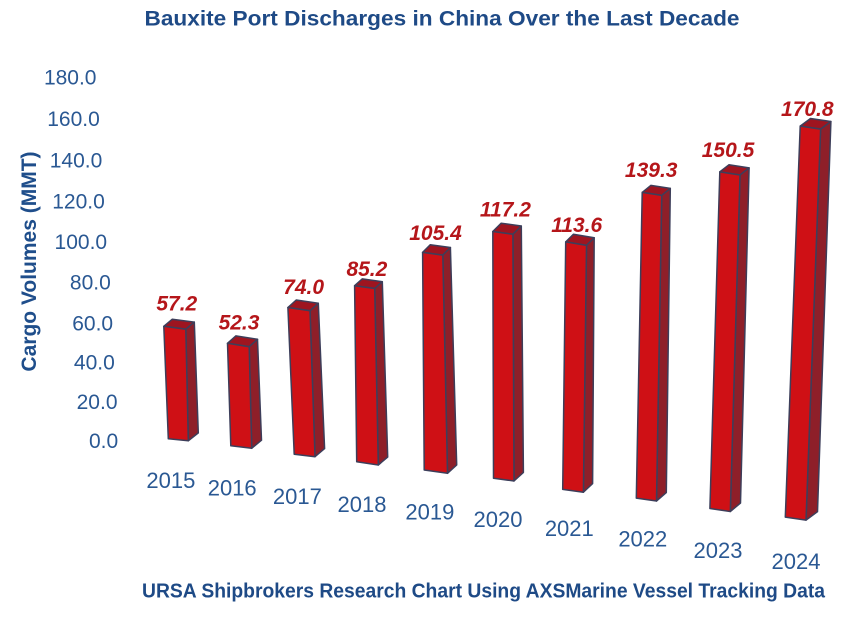  Describe the element at coordinates (297, 496) in the screenshot. I see `svg-text: 2017` at that location.